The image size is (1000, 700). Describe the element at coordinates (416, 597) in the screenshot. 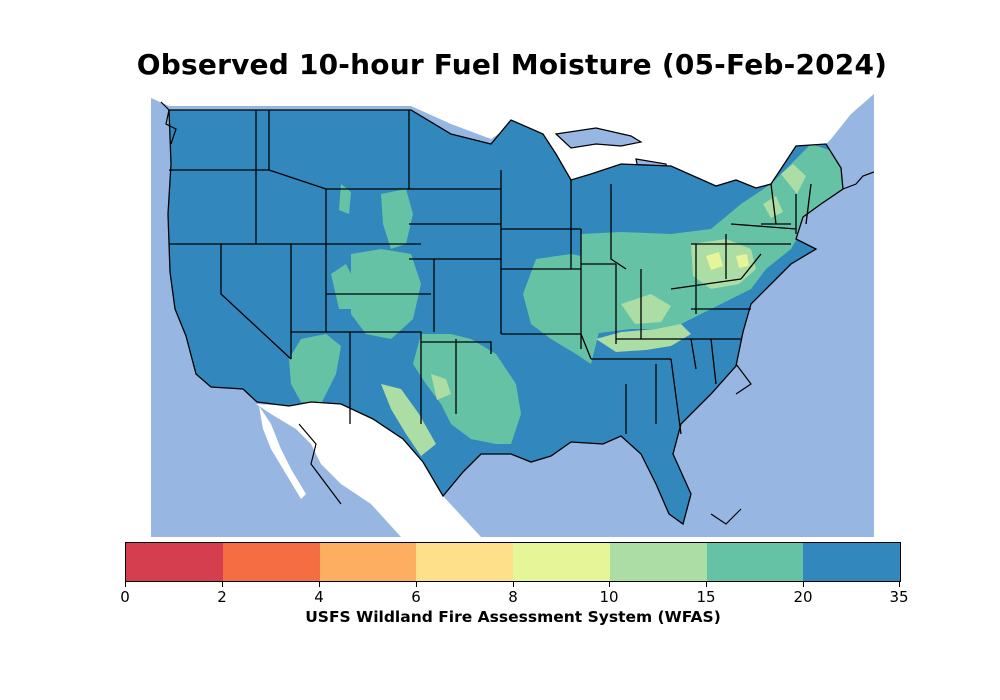

I see `colorbar-tick-label: 6` at that location.